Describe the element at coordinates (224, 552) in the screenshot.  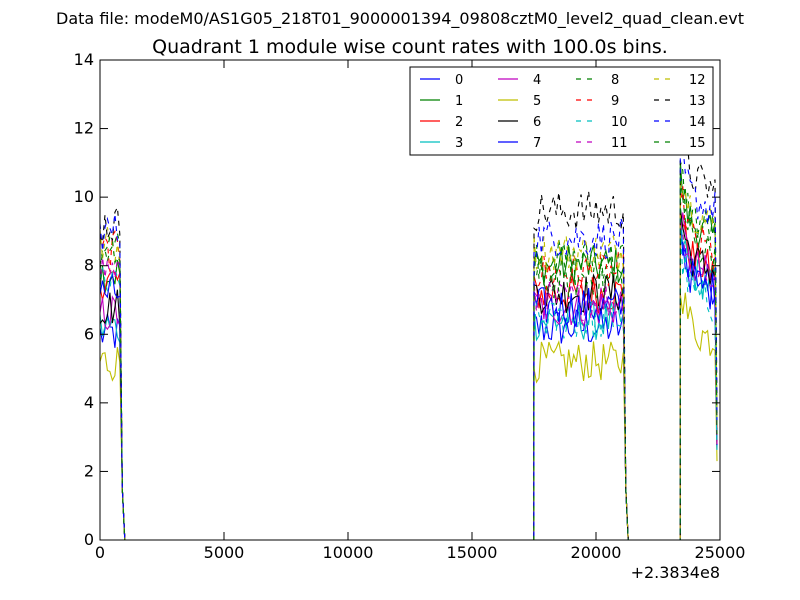
I see `x-tick-label: 5000` at that location.